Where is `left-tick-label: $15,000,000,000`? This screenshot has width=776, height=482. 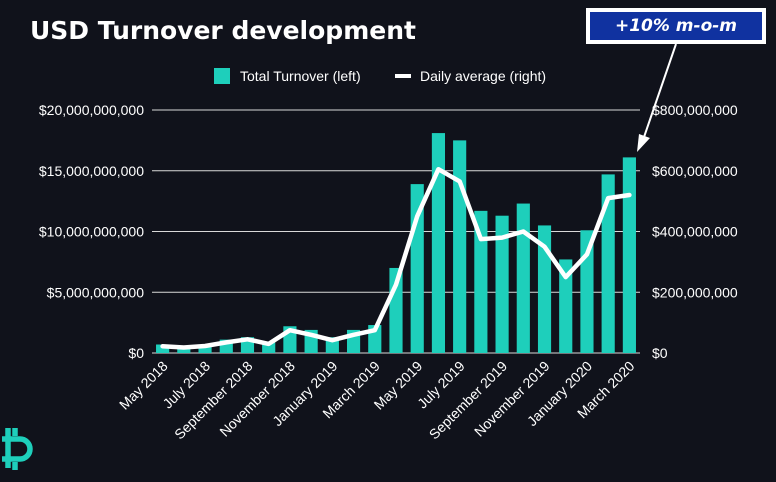 left-tick-label: $15,000,000,000 is located at coordinates (91, 171).